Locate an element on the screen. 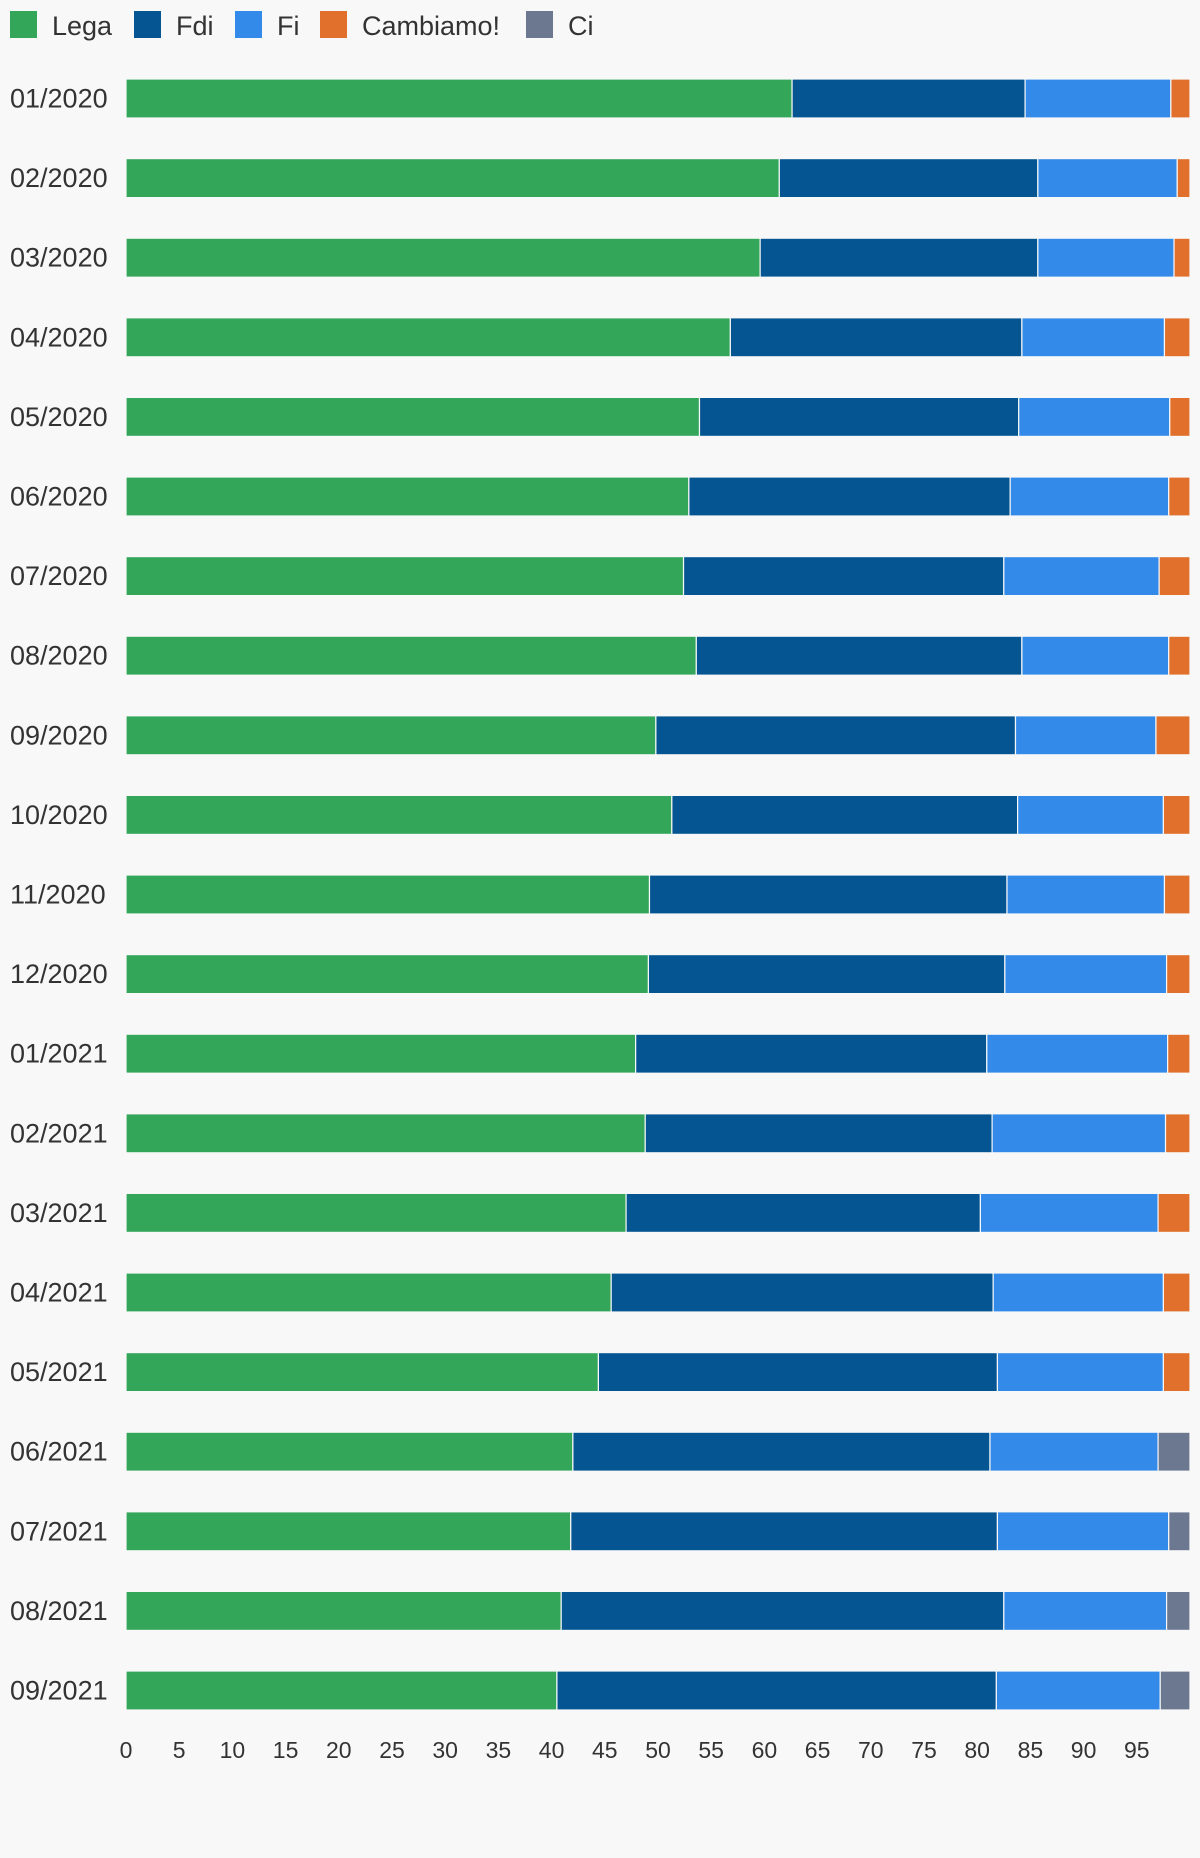 The height and width of the screenshot is (1858, 1200). x-tick-45: 45 is located at coordinates (605, 1750).